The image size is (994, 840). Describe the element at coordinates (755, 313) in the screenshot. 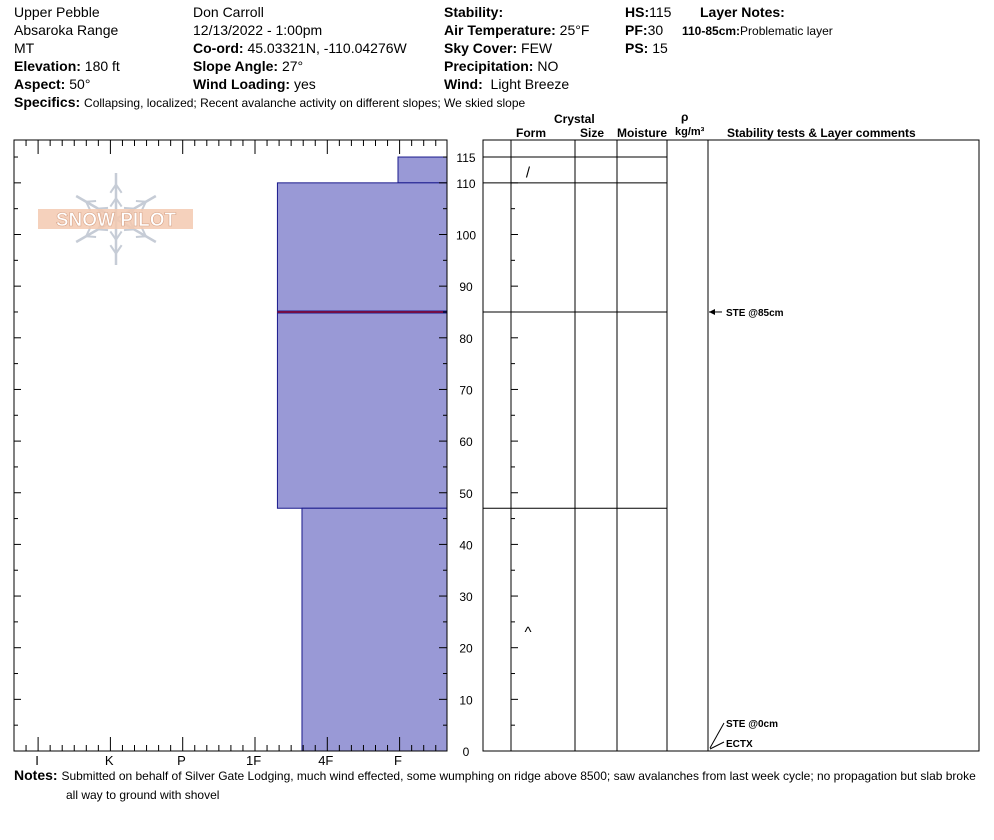

I see `stability-test-label: STE @85cm` at that location.